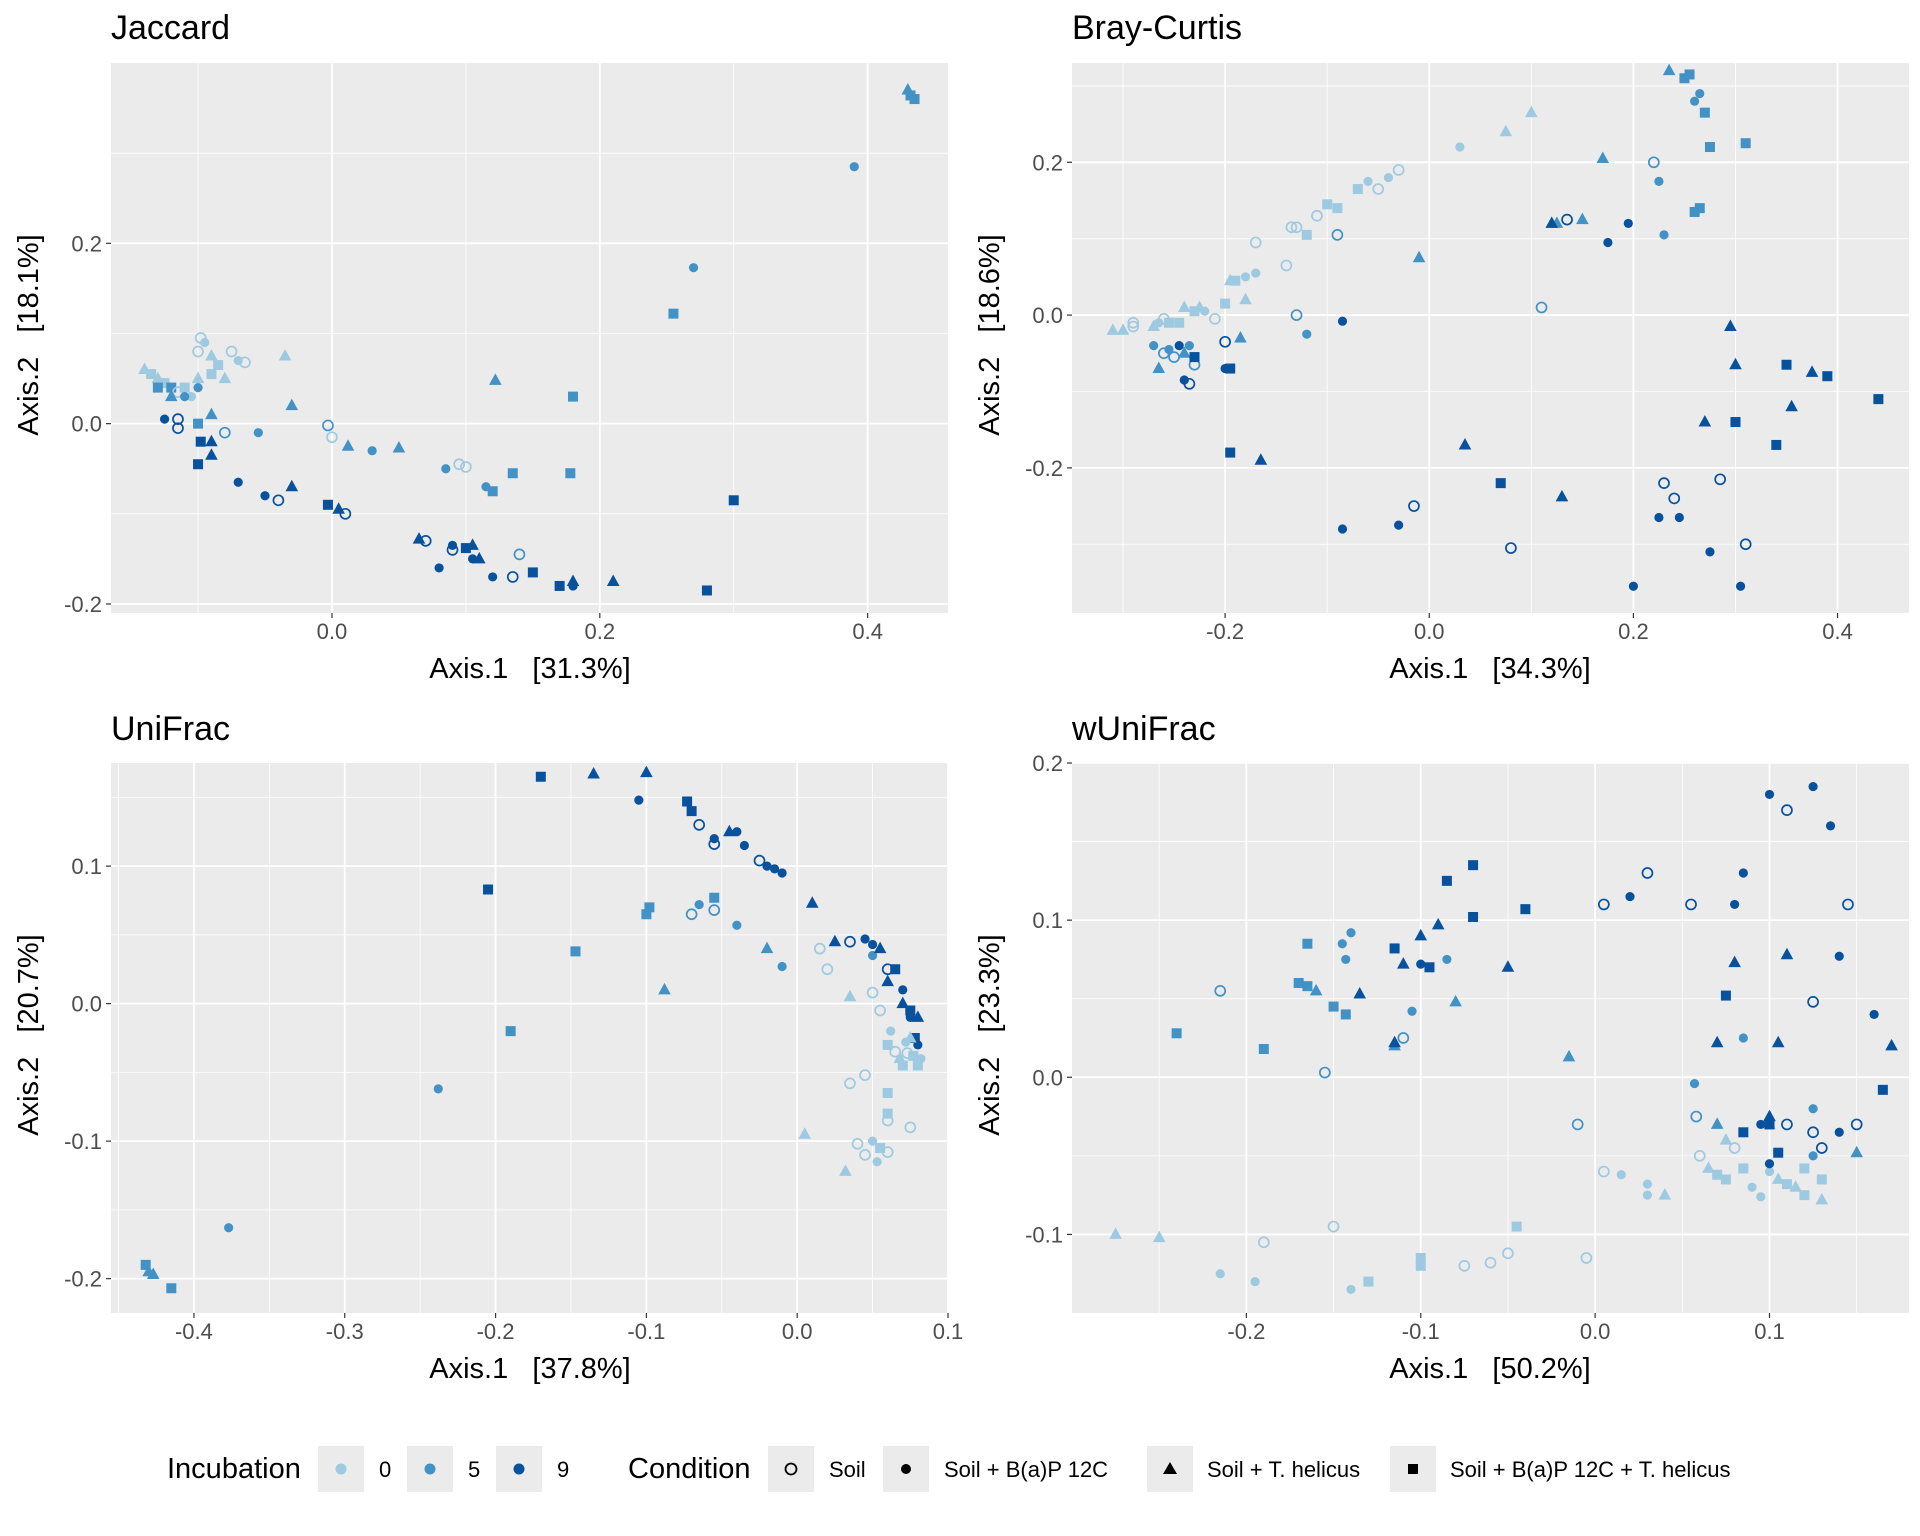 This screenshot has width=1920, height=1536. I want to click on x-tick-label: 0.0, so click(797, 1331).